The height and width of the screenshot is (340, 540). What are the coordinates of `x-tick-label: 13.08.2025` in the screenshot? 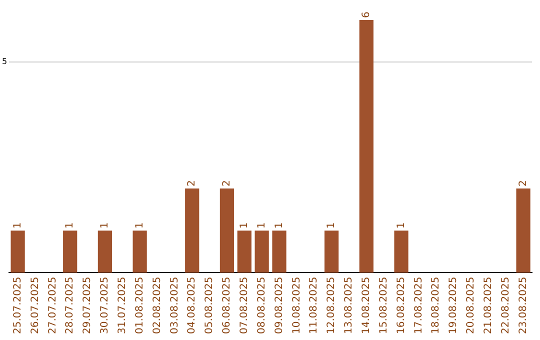 It's located at (349, 305).